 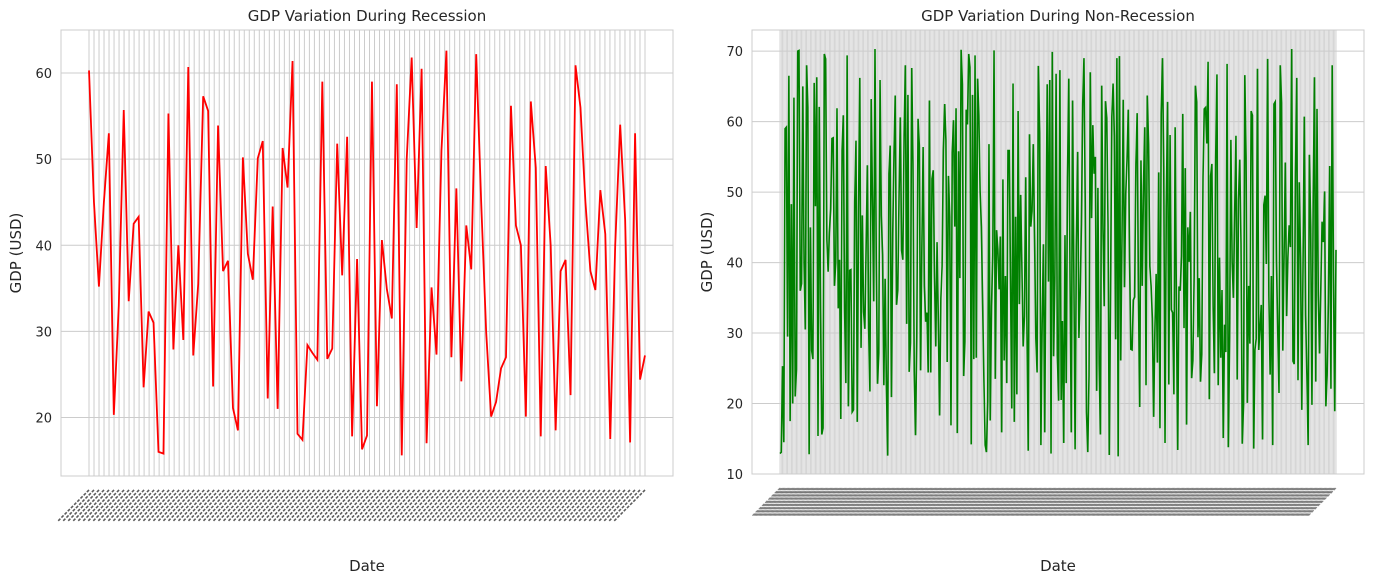 I want to click on y-tick-label: 60, so click(x=734, y=123).